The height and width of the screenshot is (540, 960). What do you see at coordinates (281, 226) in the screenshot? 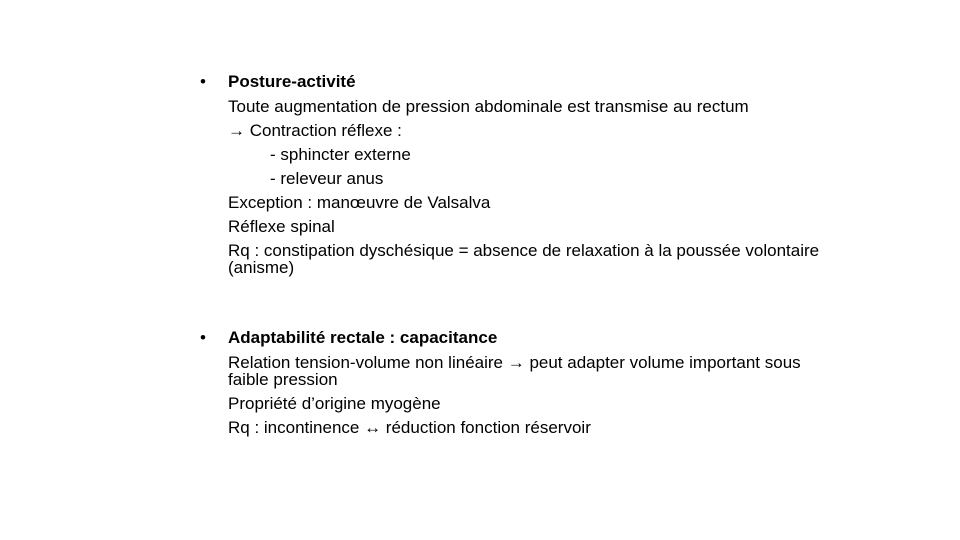
I see `body-line: Réflexe spinal` at bounding box center [281, 226].